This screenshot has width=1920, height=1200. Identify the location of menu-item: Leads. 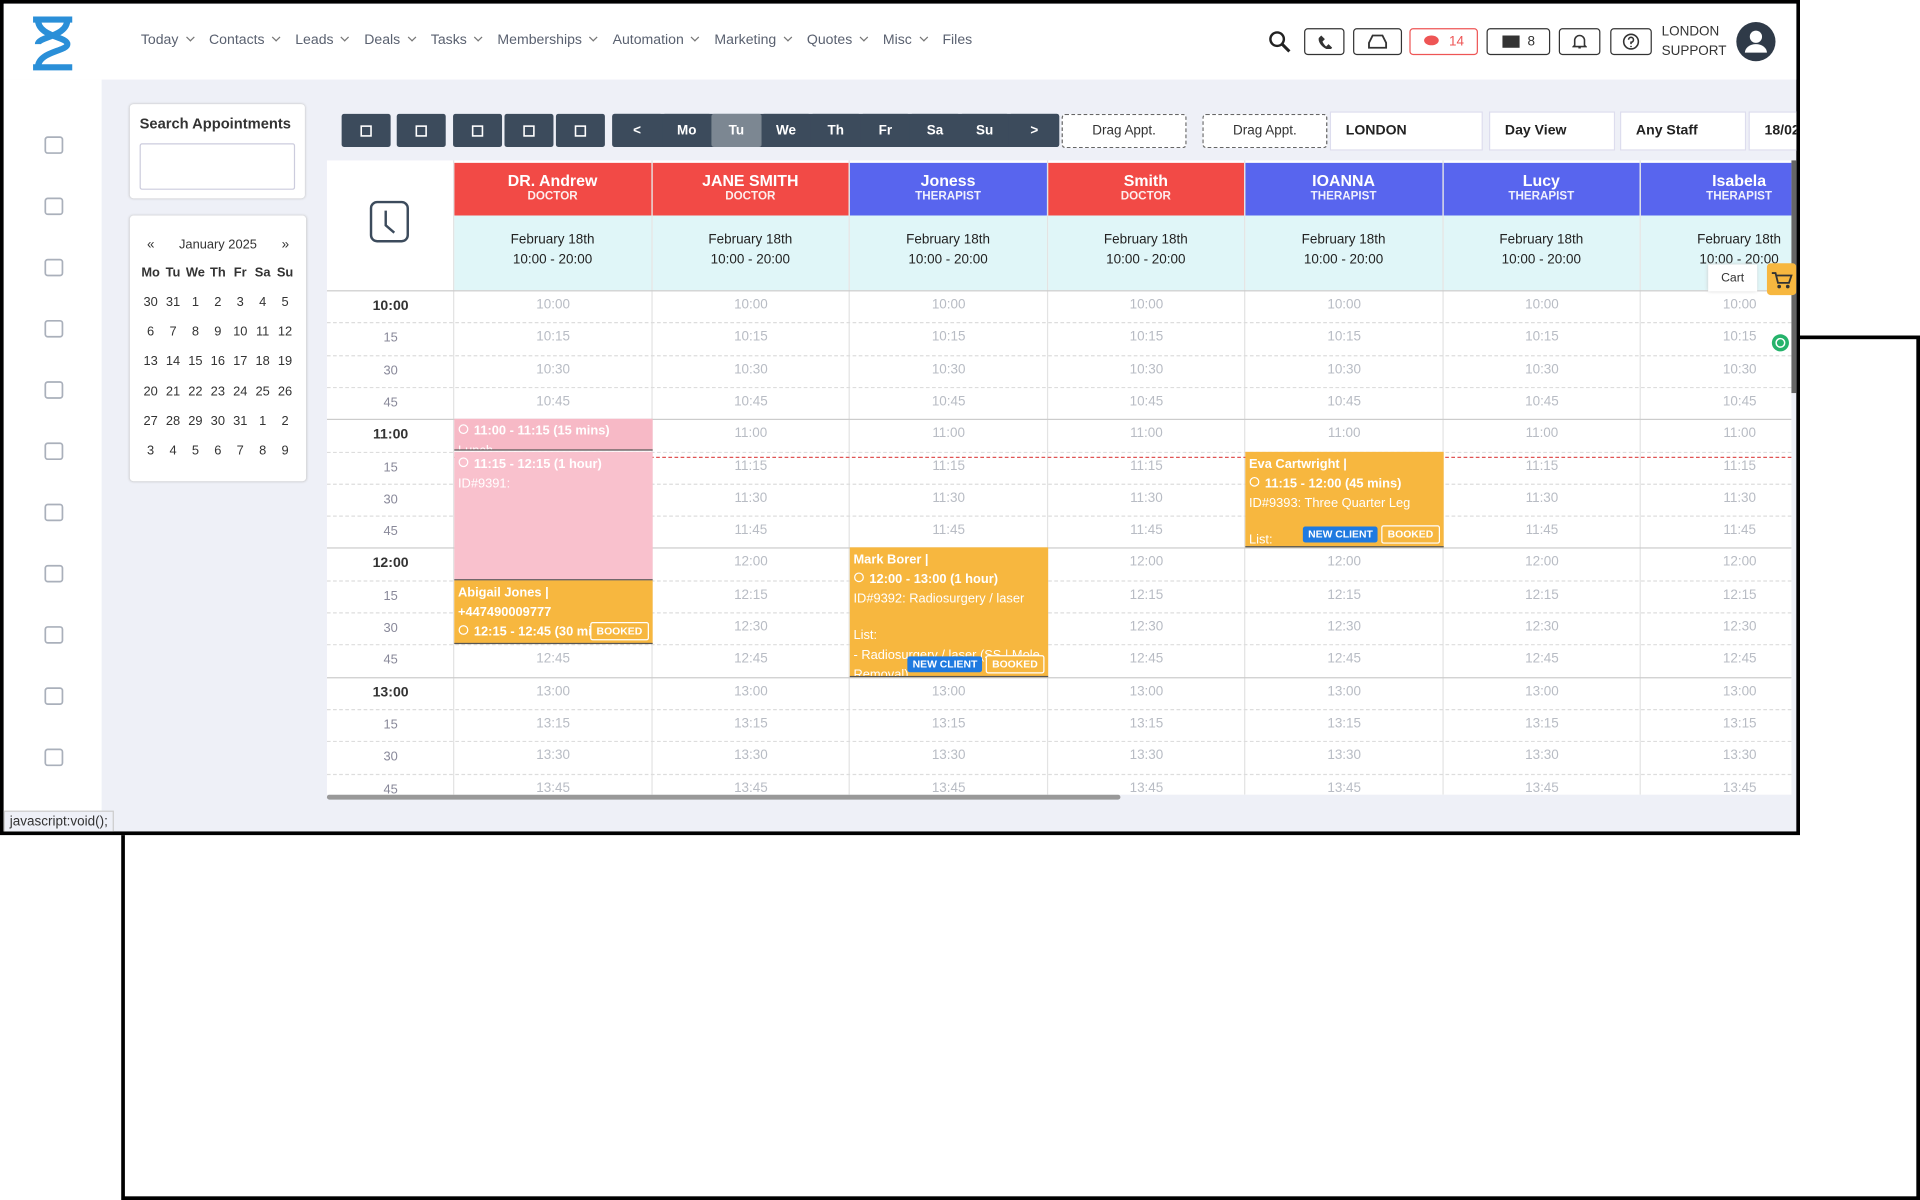
(321, 40).